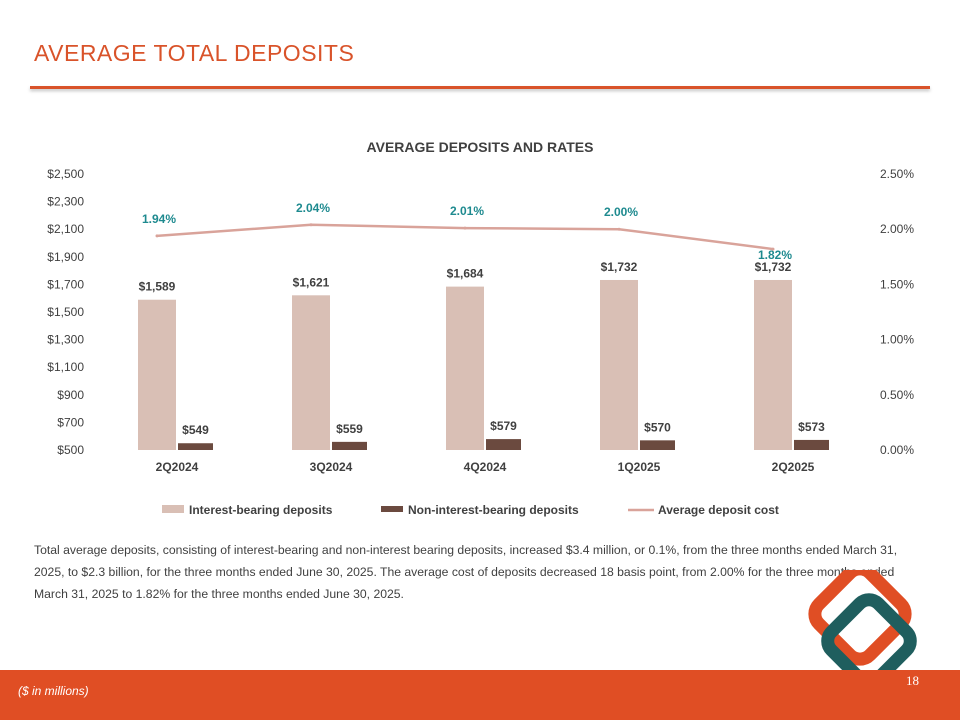  I want to click on page-number: 18, so click(912, 680).